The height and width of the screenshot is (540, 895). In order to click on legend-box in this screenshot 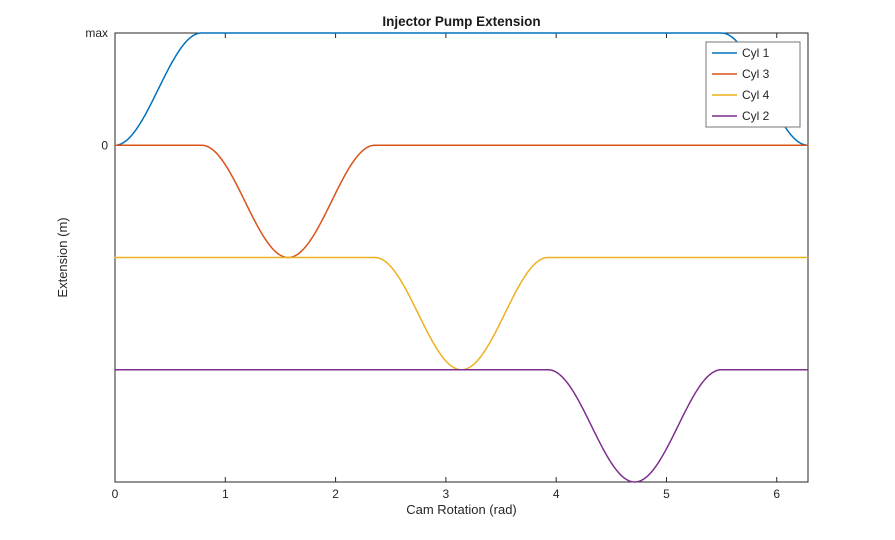, I will do `click(753, 84)`.